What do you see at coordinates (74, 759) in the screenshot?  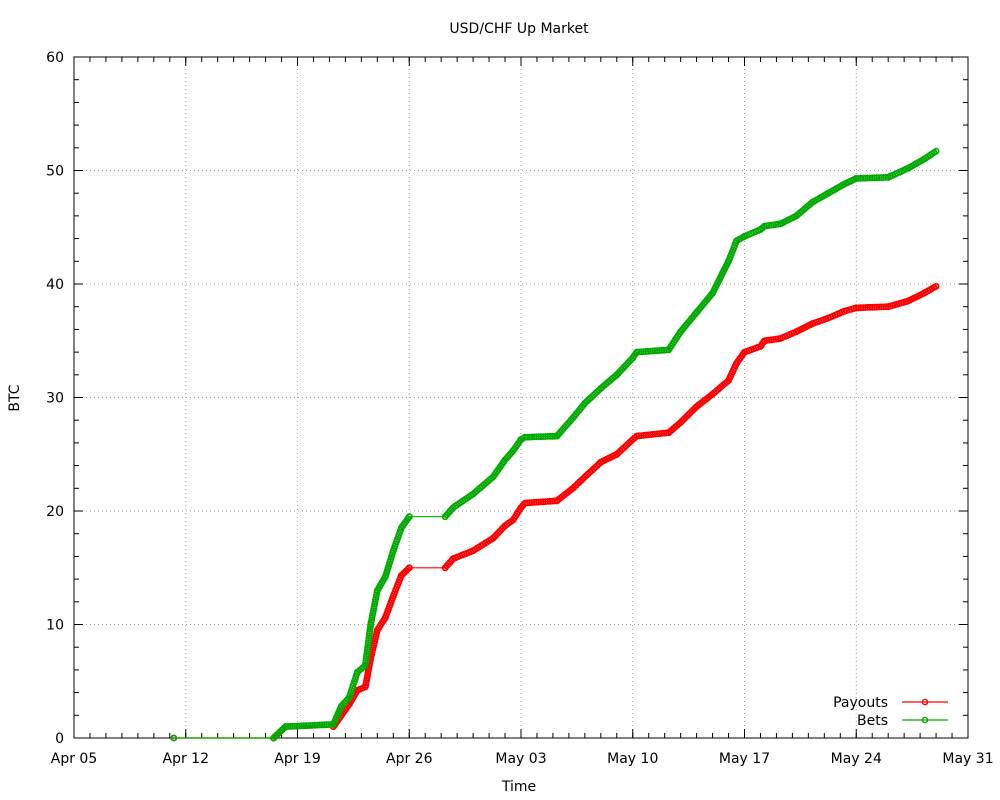 I see `x-tick-label: Apr 05` at bounding box center [74, 759].